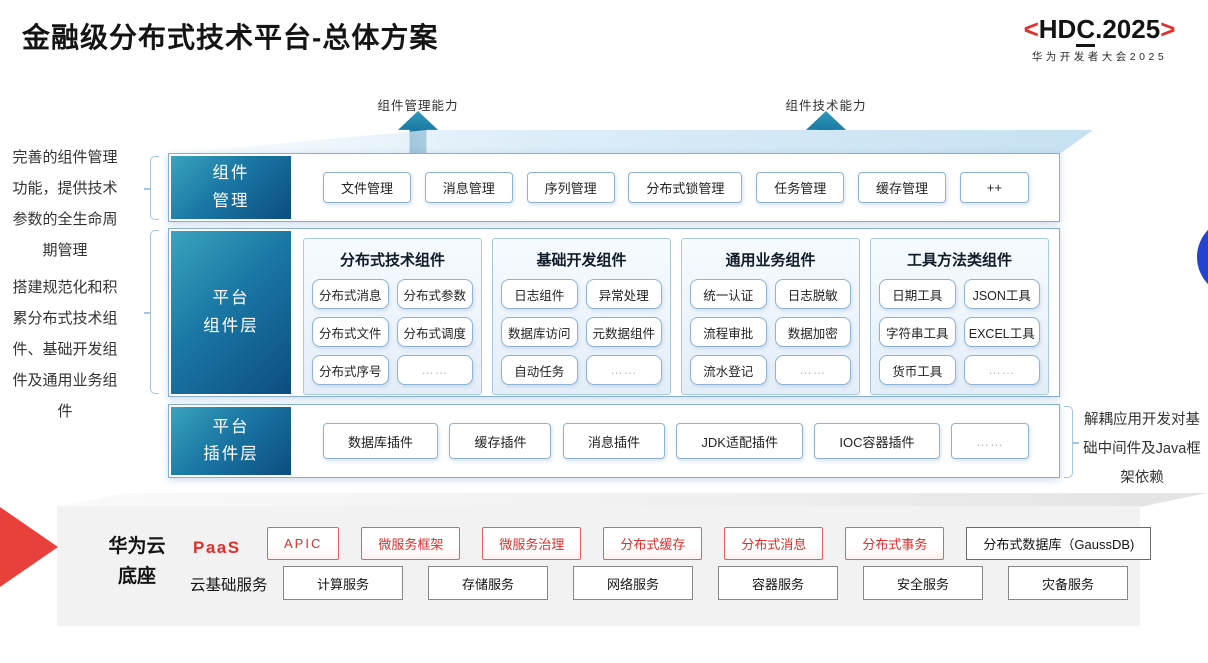 Image resolution: width=1208 pixels, height=663 pixels. Describe the element at coordinates (923, 583) in the screenshot. I see `cloud-service-box: 安全服务` at that location.